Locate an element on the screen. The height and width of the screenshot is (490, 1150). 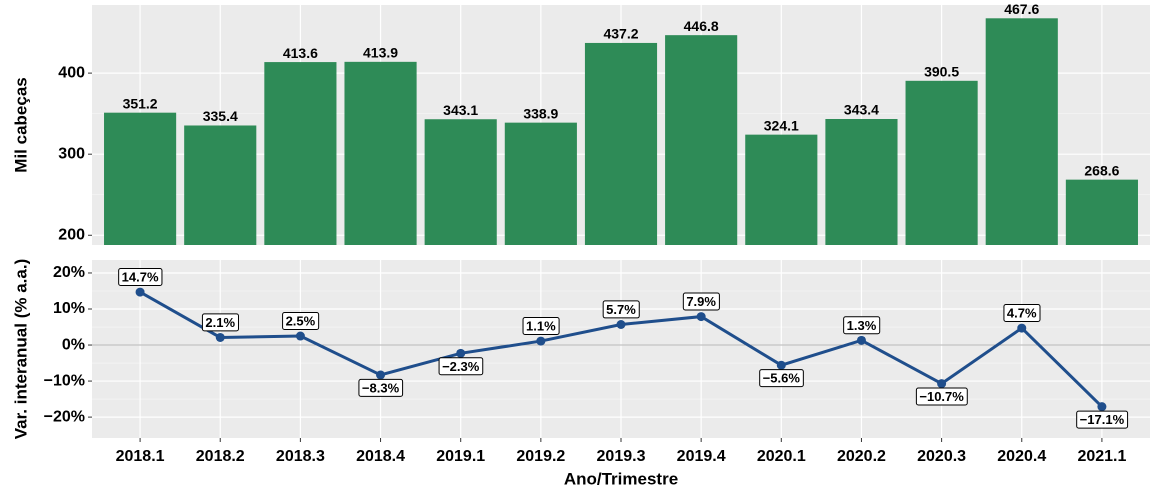
x-tick-label: 2018.1 is located at coordinates (140, 456).